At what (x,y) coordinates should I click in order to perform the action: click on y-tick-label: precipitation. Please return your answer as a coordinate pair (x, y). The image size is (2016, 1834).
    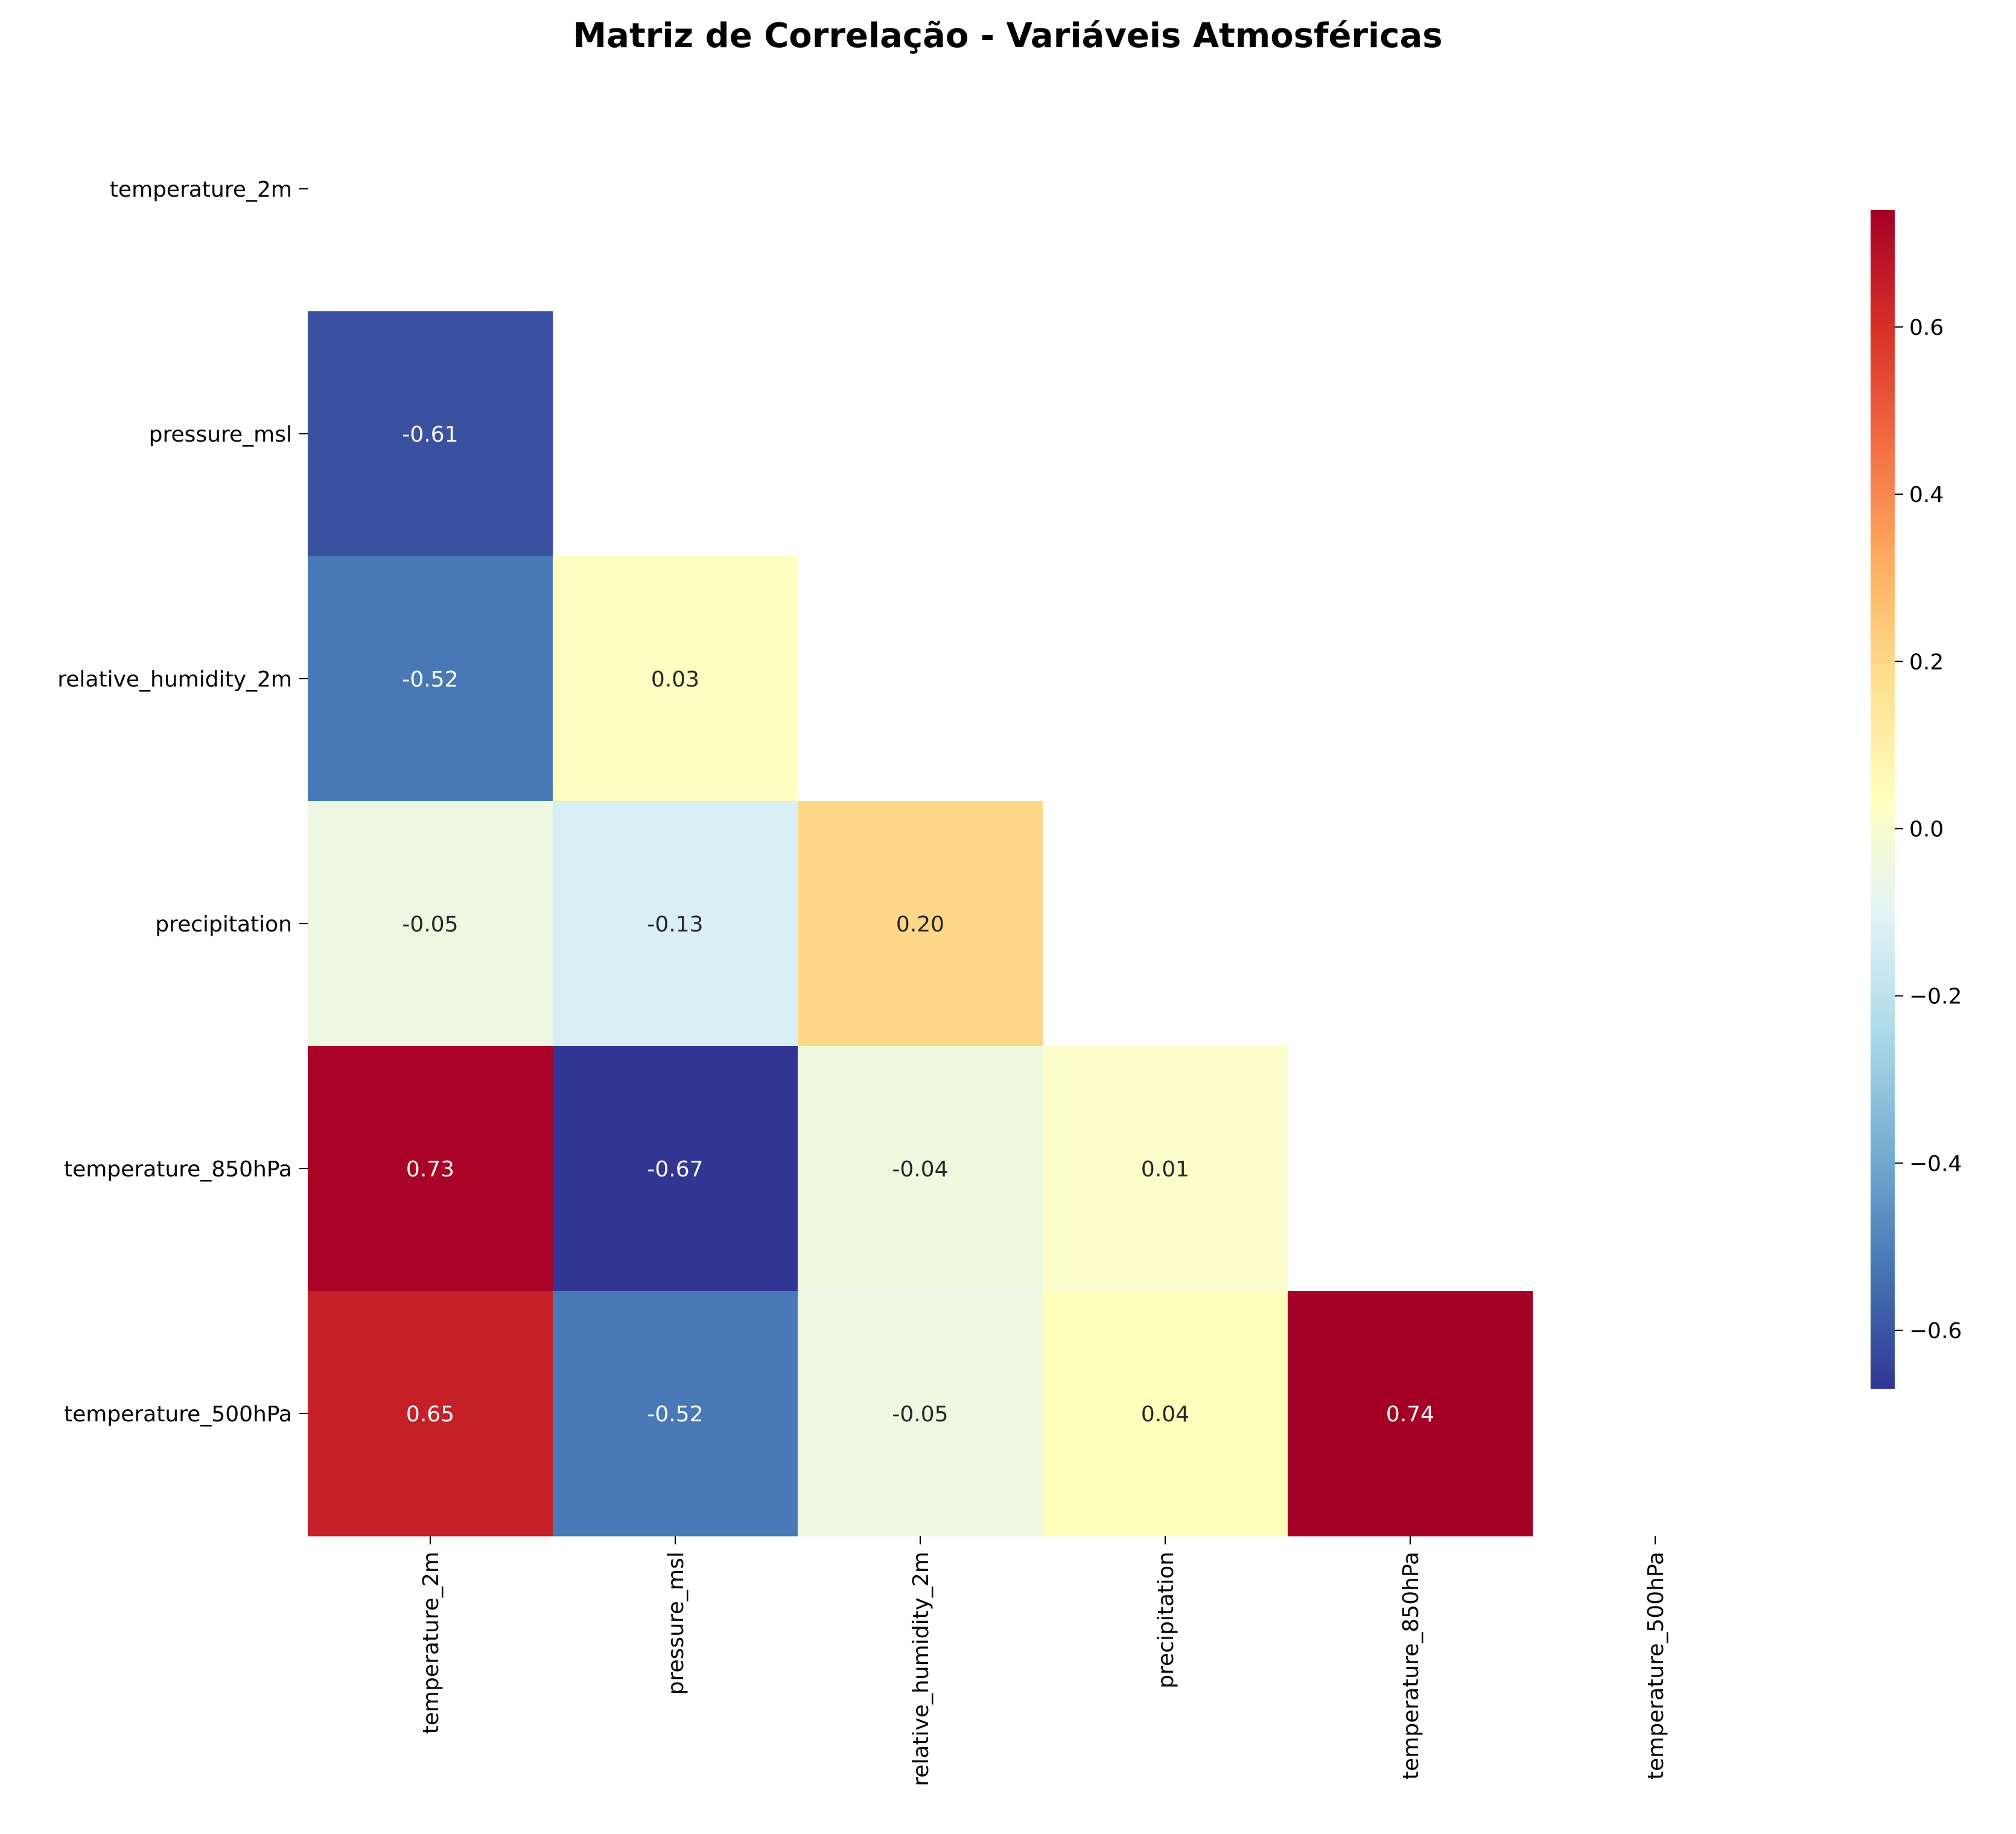
    Looking at the image, I should click on (223, 924).